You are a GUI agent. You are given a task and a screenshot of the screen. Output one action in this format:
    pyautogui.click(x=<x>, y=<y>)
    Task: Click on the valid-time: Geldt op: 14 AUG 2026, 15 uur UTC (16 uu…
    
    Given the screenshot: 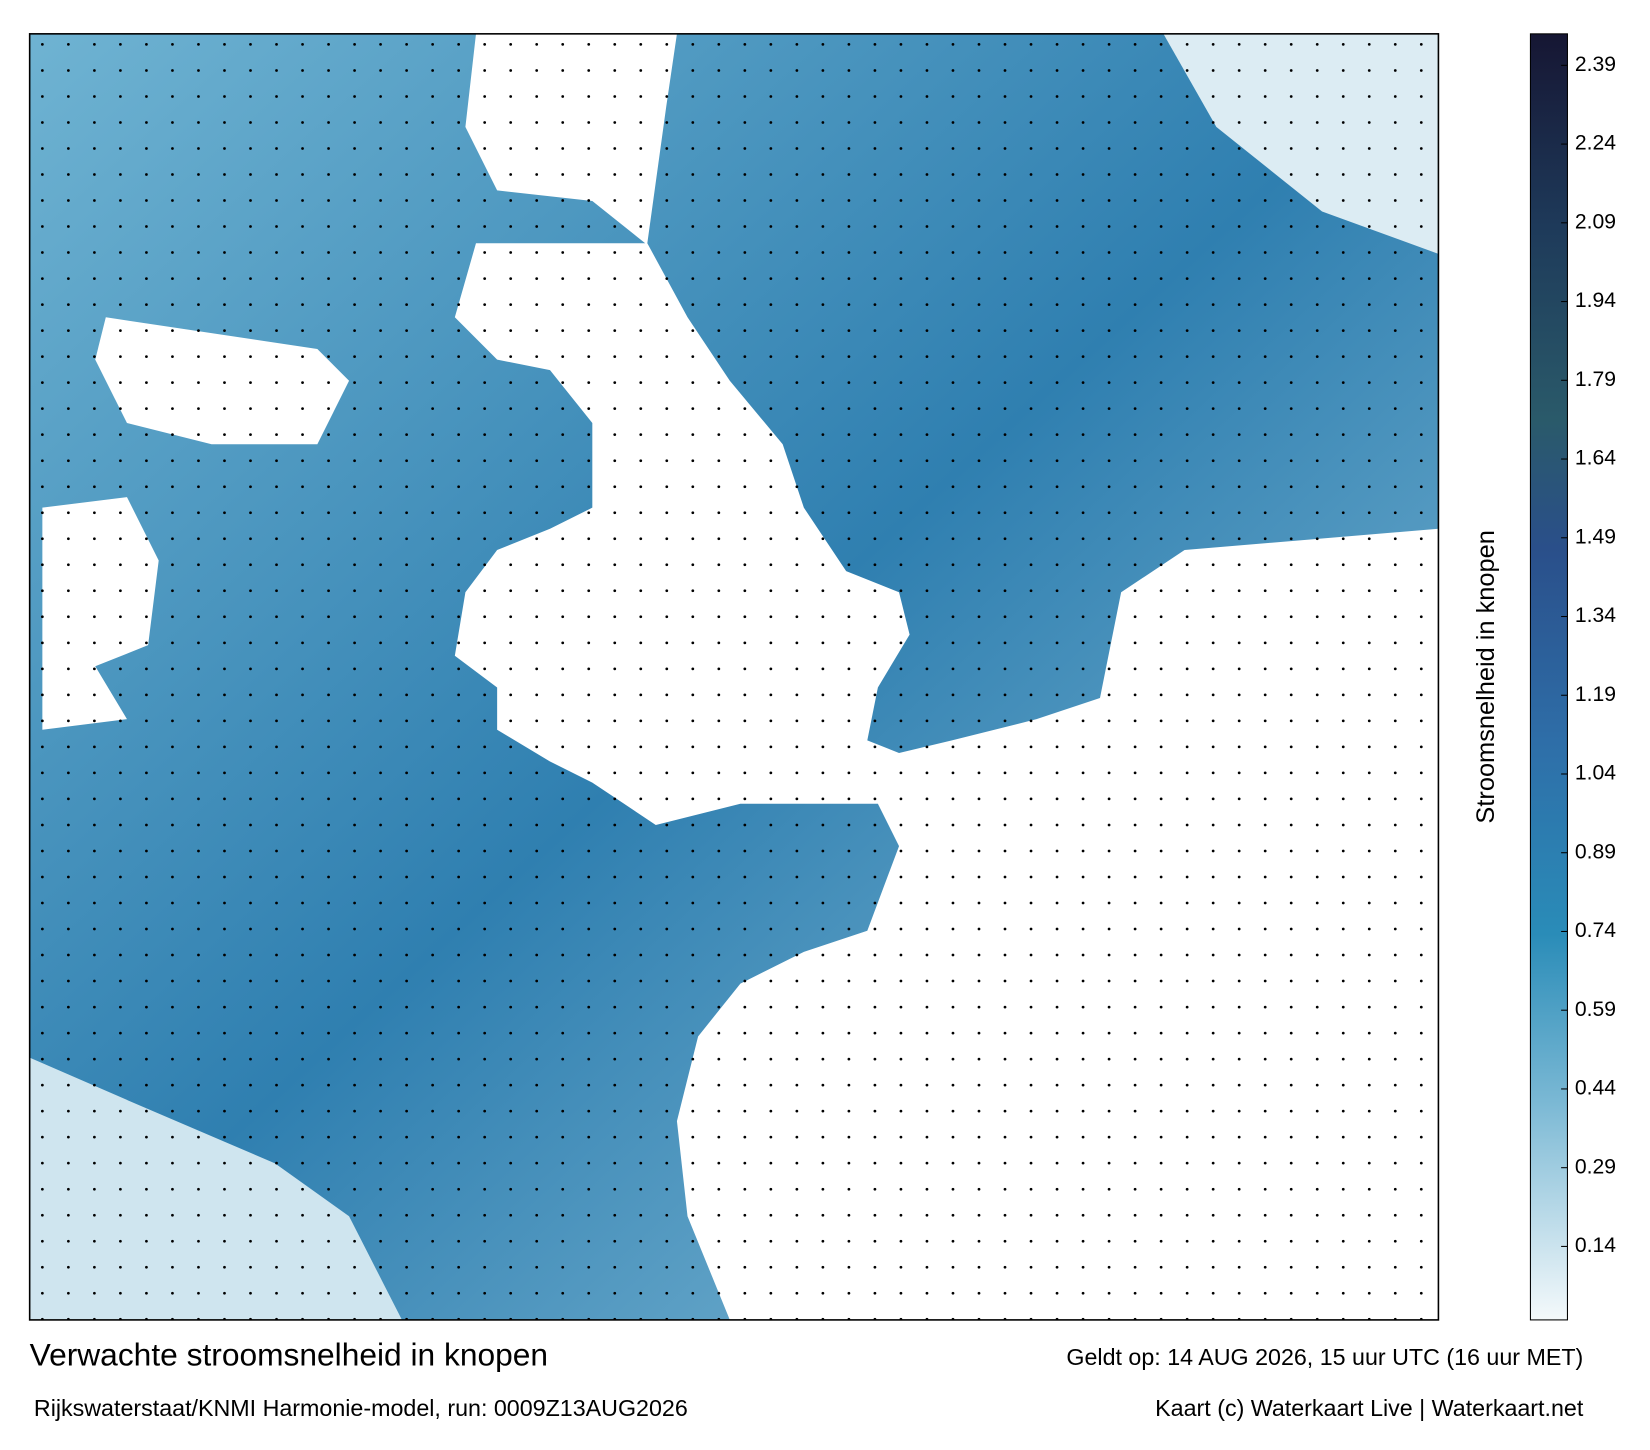 What is the action you would take?
    pyautogui.click(x=1324, y=1357)
    